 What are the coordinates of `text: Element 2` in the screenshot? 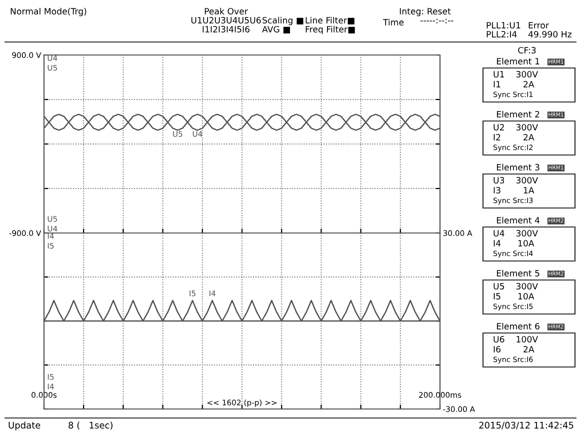 It's located at (518, 114).